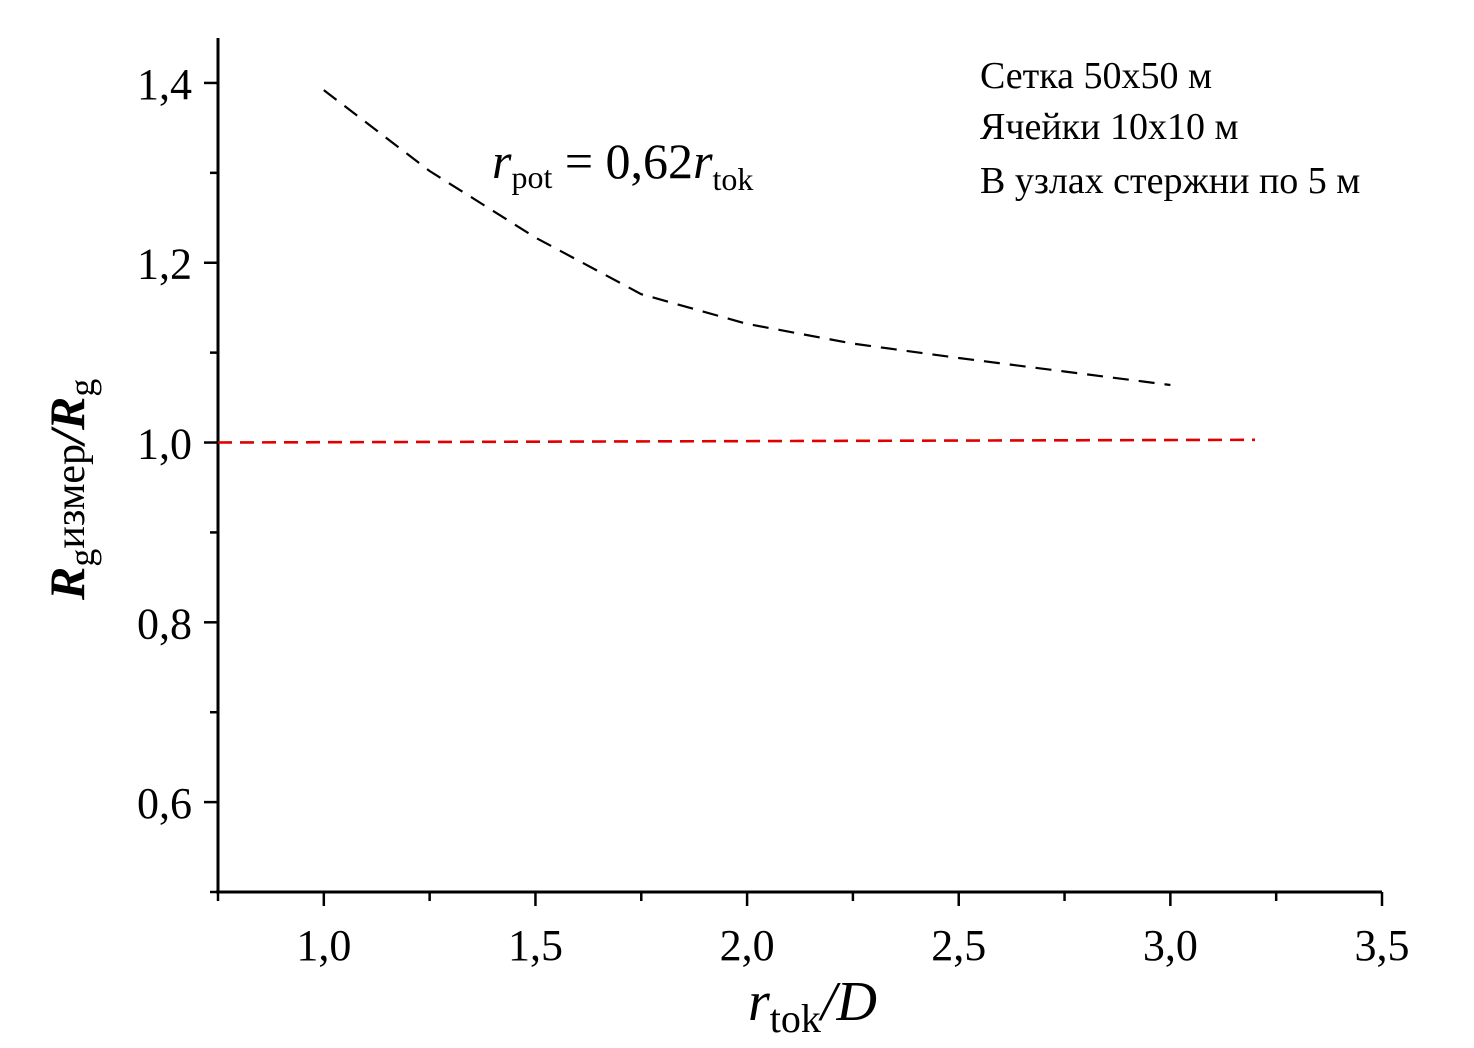 This screenshot has width=1474, height=1048. Describe the element at coordinates (1382, 945) in the screenshot. I see `x-tick-label: 3,5` at that location.